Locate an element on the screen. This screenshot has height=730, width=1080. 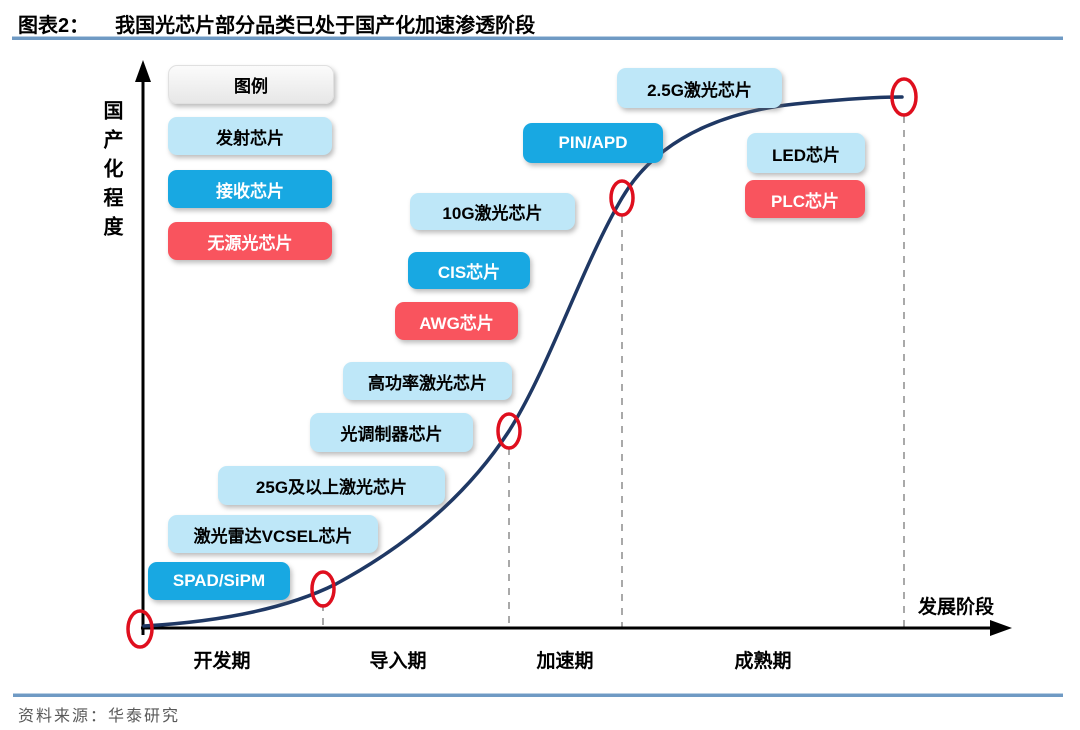
legend-item-receiver: 接收芯片 is located at coordinates (250, 189).